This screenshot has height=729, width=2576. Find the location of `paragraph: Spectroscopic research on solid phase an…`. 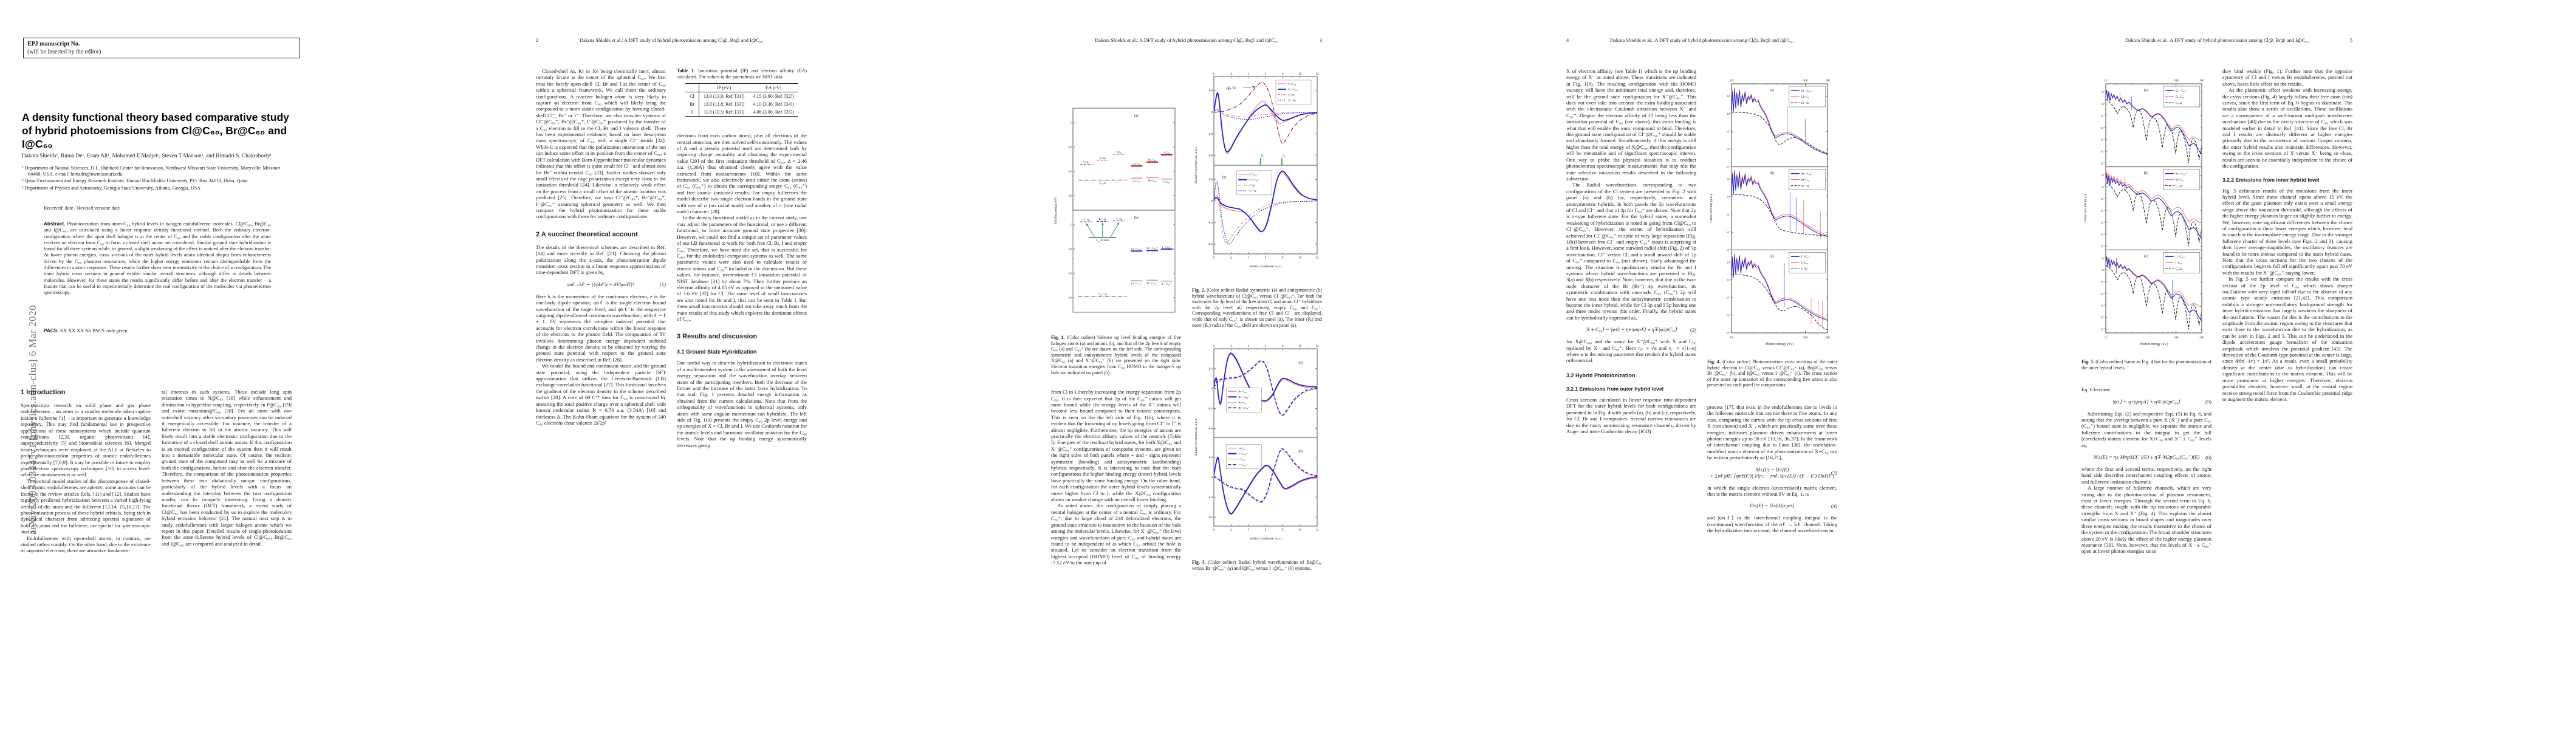

paragraph: Spectroscopic research on solid phase an… is located at coordinates (86, 440).